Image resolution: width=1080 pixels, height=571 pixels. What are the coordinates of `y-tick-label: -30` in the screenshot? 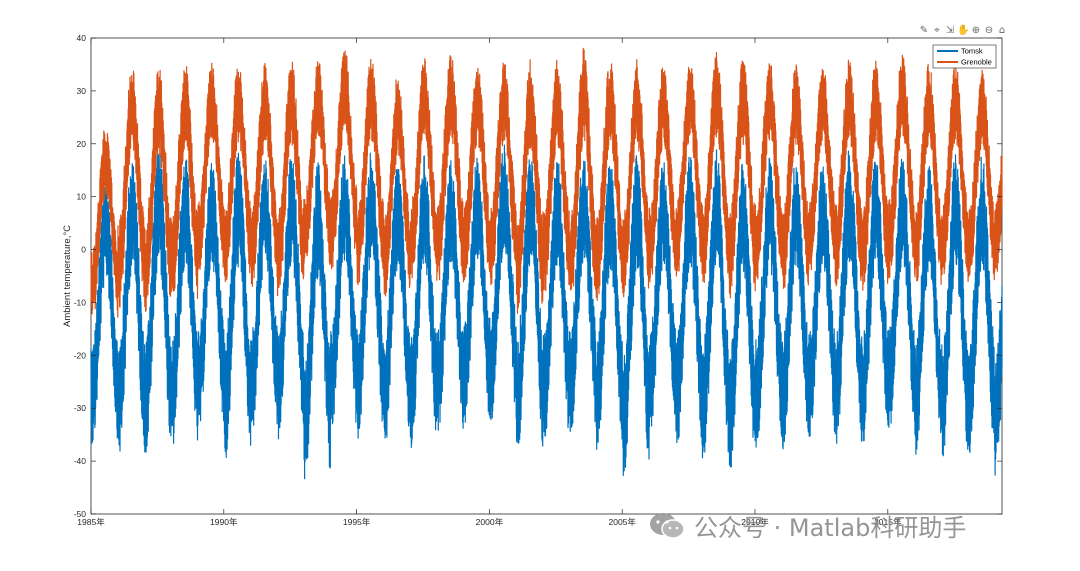 It's located at (80, 408).